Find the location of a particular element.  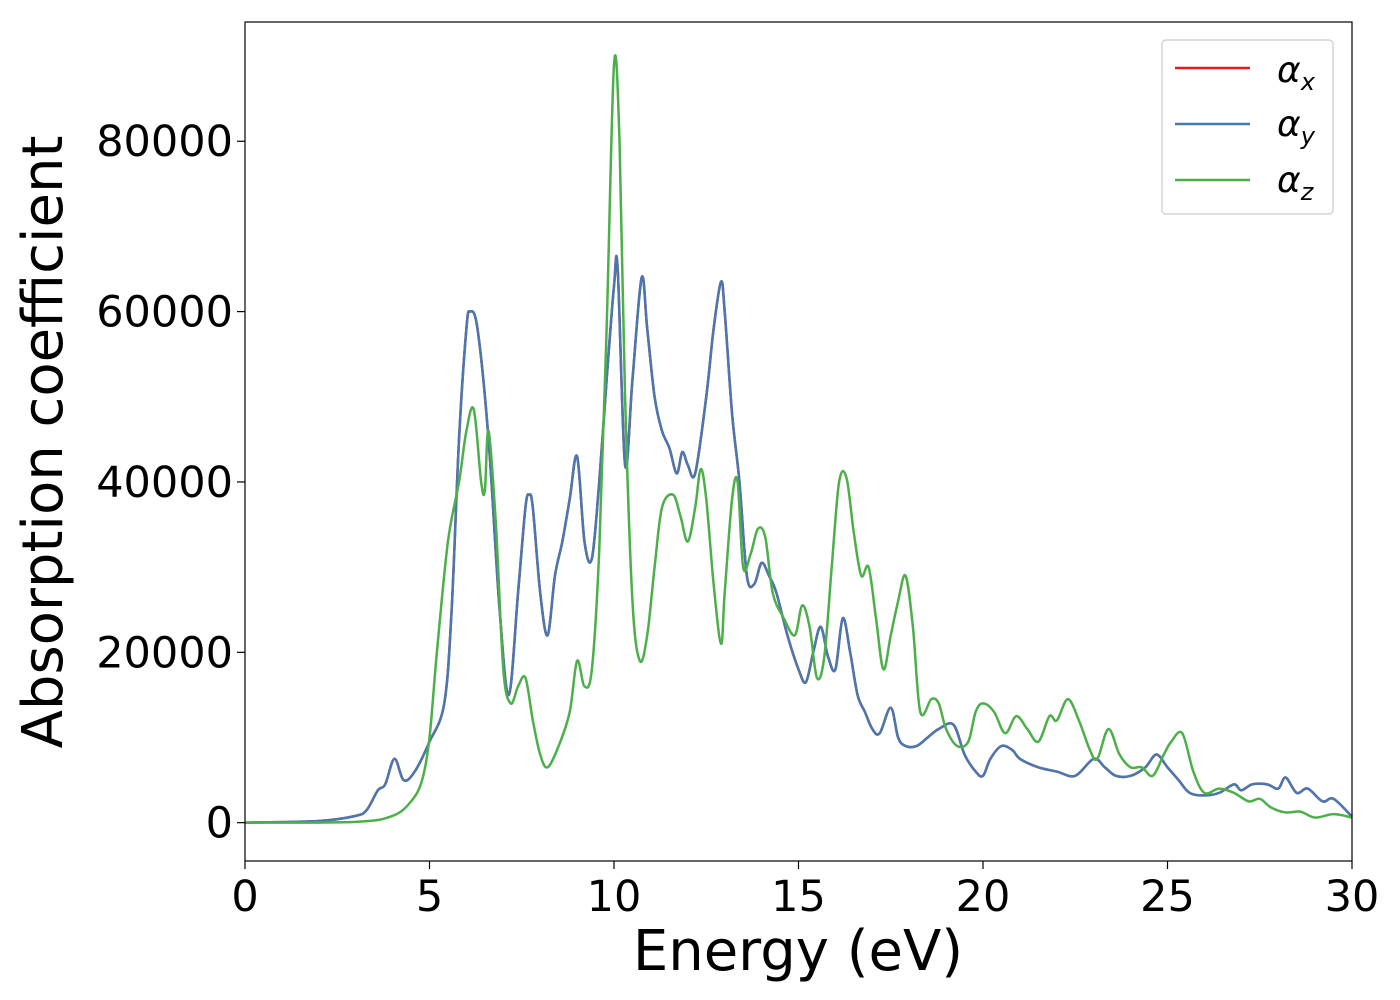

y-tick-label: 60000 is located at coordinates (164, 313).